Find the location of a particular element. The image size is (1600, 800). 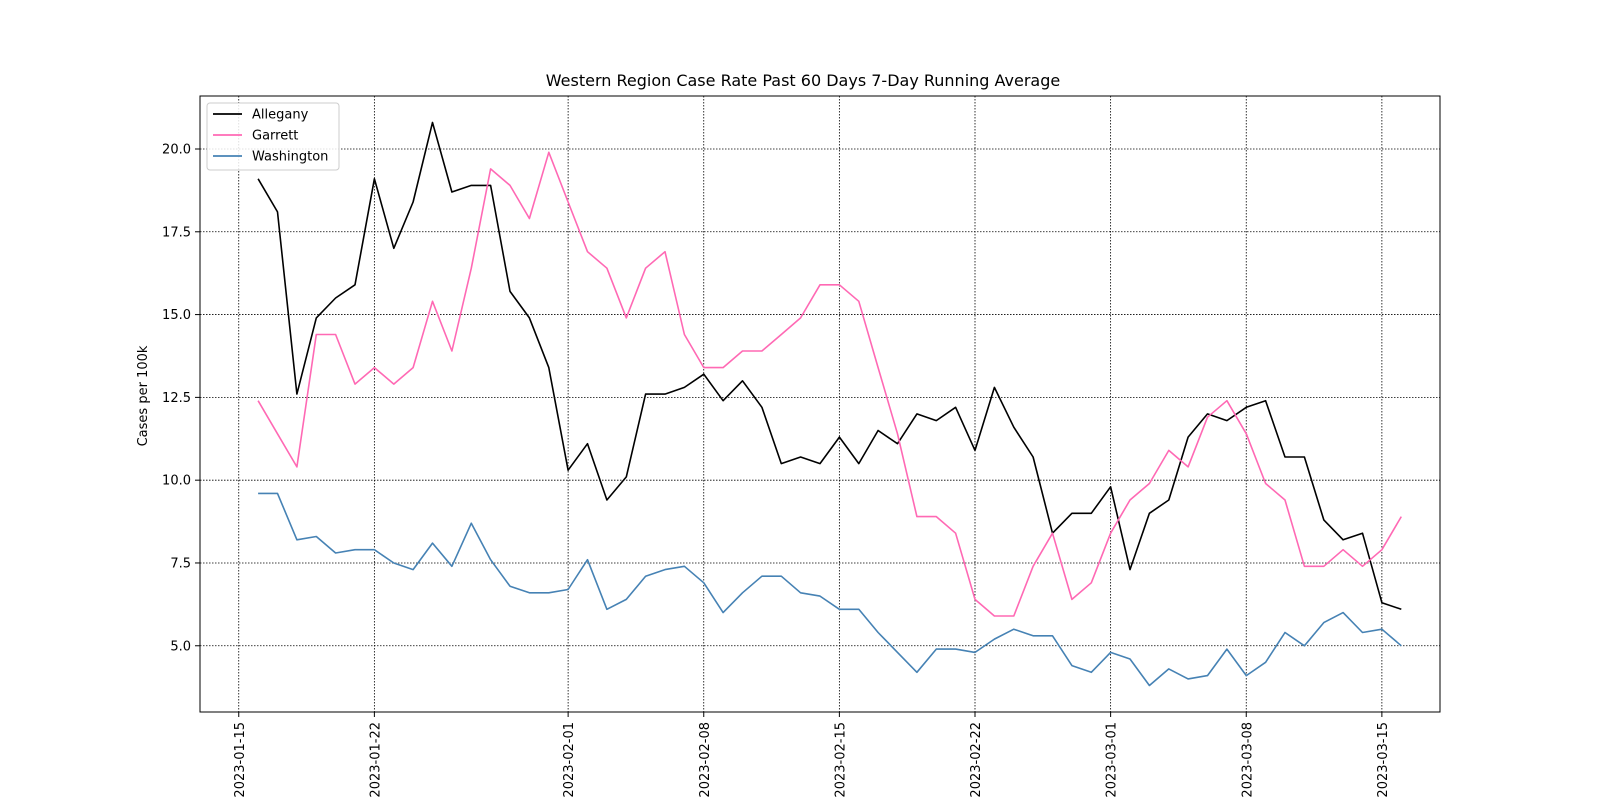

y-tick-label: 20.0 is located at coordinates (176, 149).